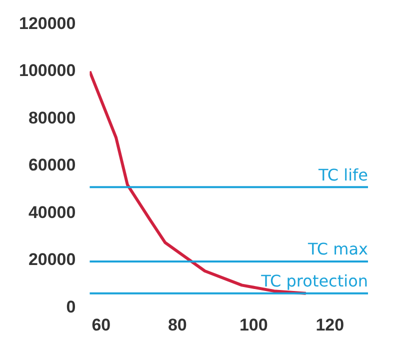  Describe the element at coordinates (71, 306) in the screenshot. I see `y-tick-label: 0` at that location.